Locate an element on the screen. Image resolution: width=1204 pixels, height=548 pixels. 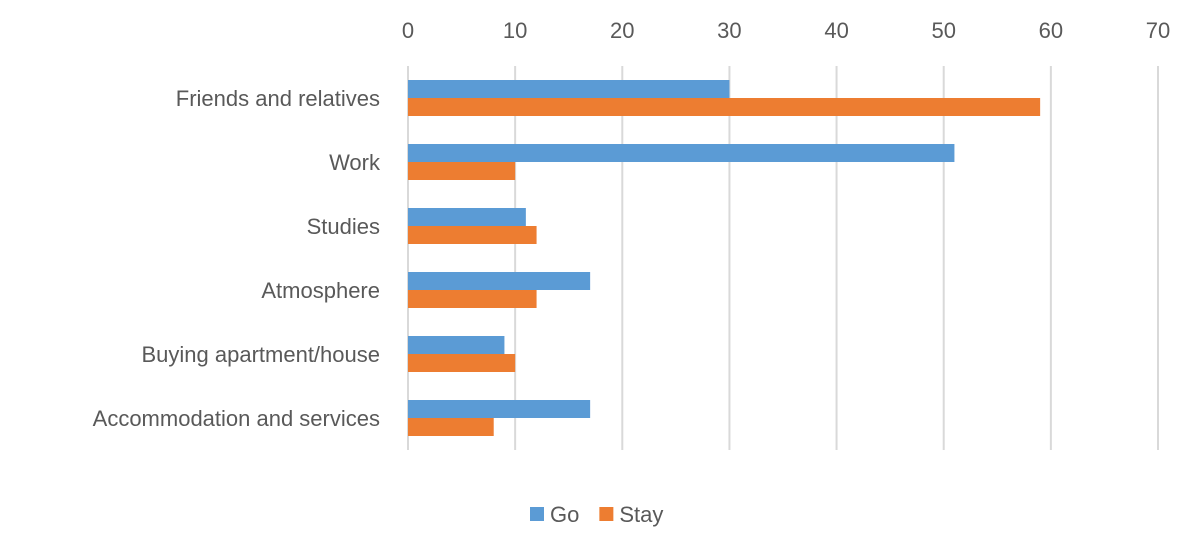
category-label: Buying apartment/house is located at coordinates (261, 354).